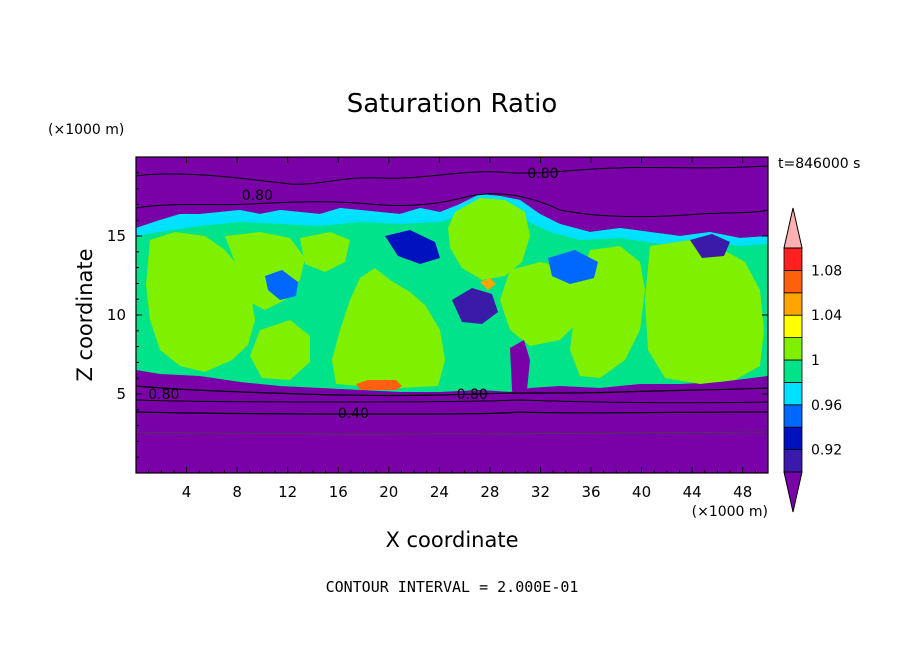  Describe the element at coordinates (692, 492) in the screenshot. I see `x-tick-label: 44` at that location.